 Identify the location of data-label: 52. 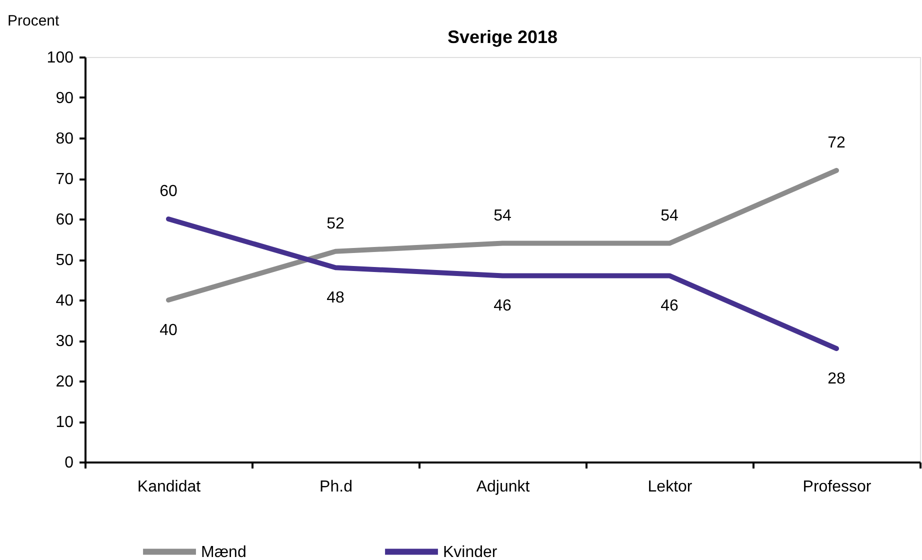
(335, 223).